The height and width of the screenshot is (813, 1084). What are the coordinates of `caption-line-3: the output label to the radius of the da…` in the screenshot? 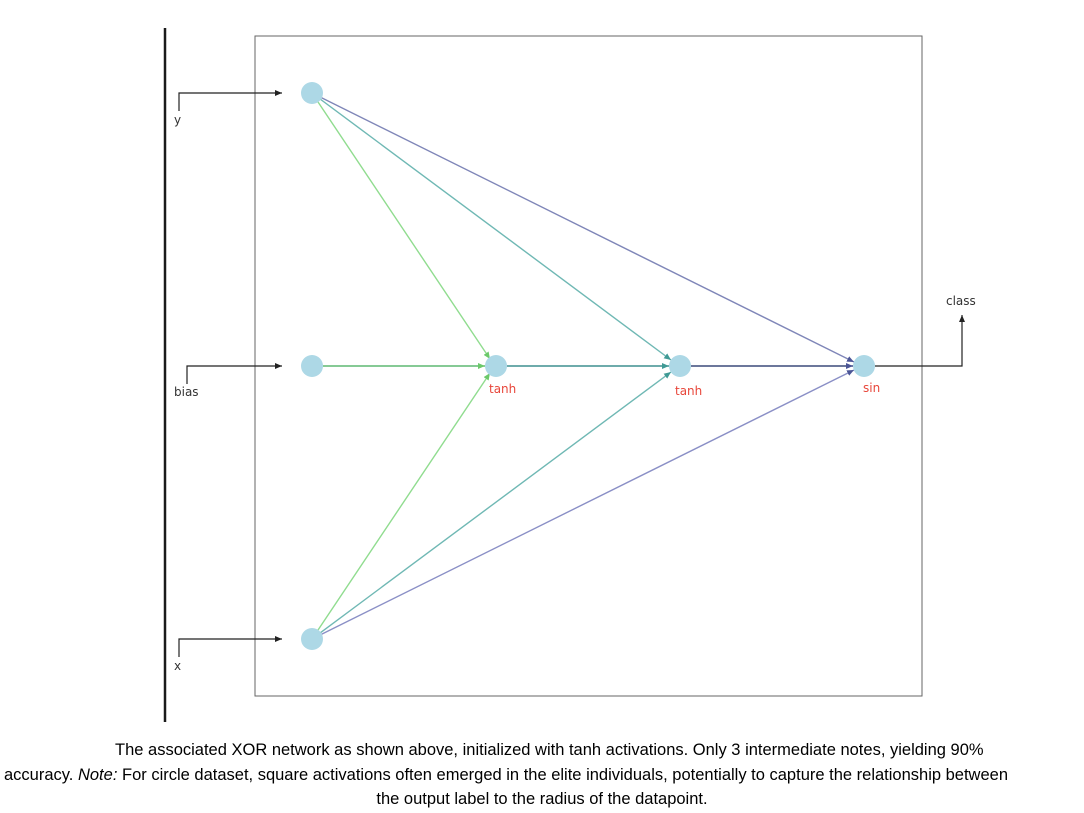 It's located at (542, 799).